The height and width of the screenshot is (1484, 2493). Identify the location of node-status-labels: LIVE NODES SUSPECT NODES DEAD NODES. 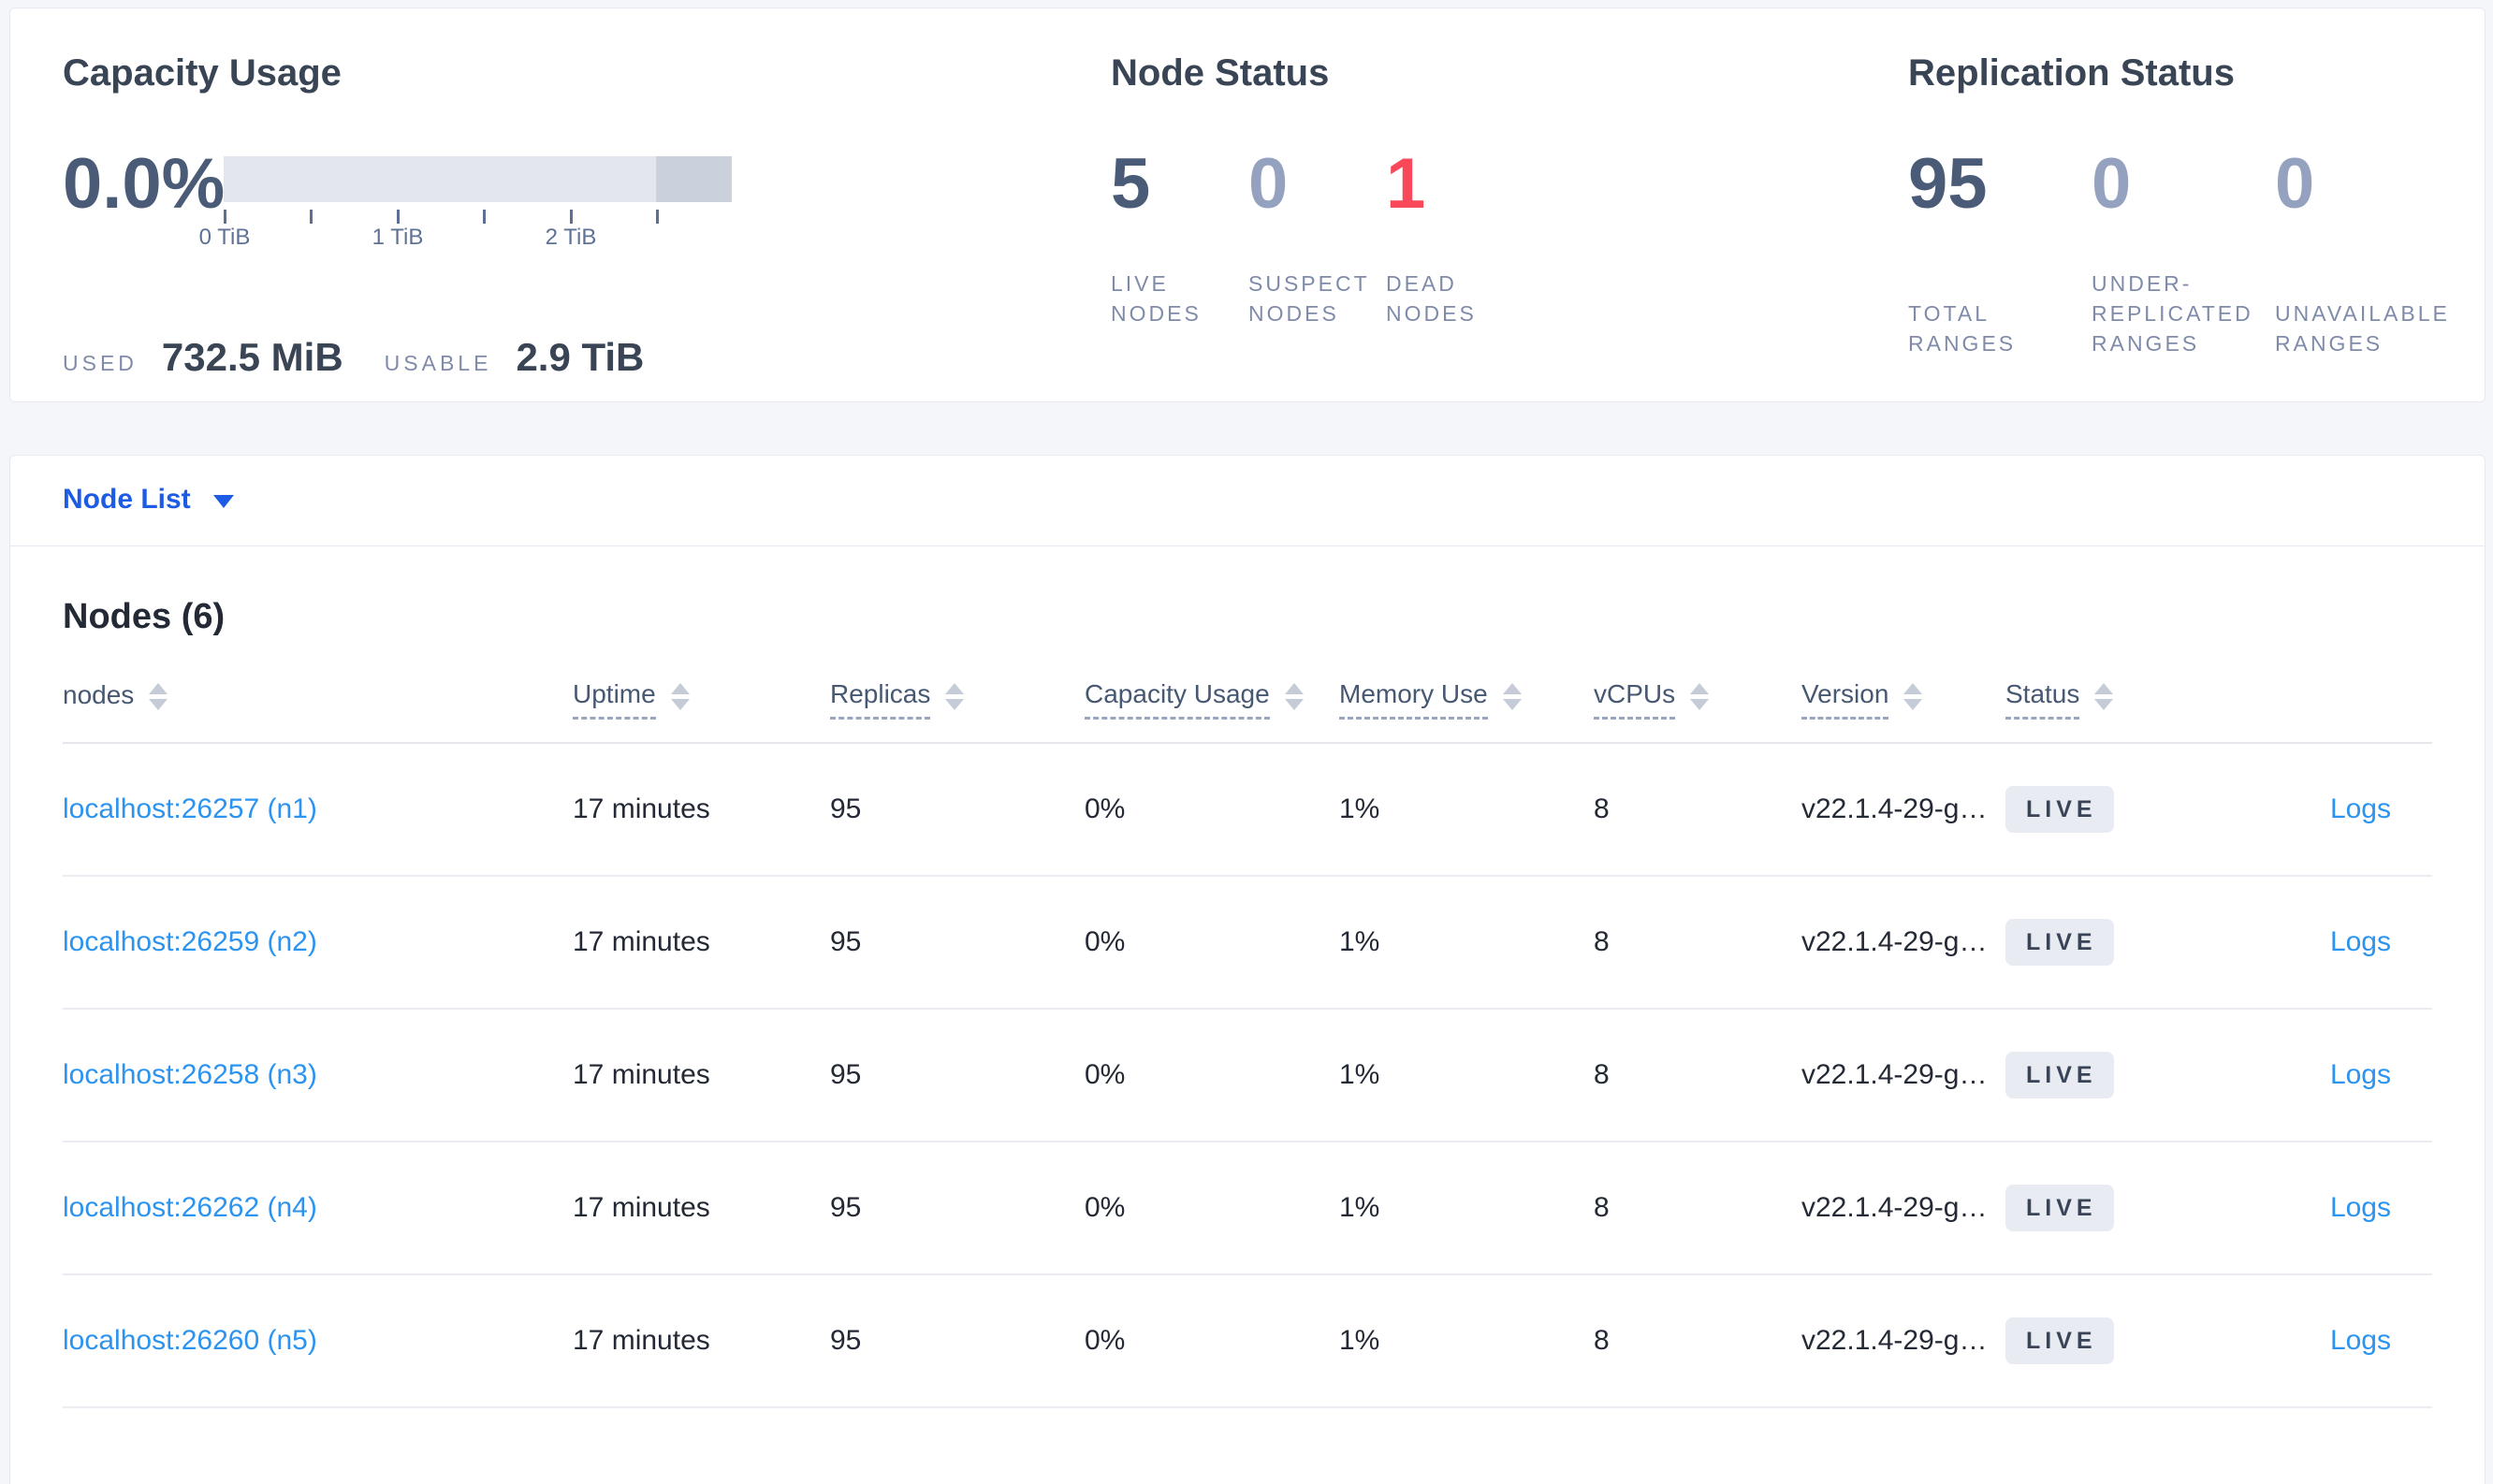
(1510, 298).